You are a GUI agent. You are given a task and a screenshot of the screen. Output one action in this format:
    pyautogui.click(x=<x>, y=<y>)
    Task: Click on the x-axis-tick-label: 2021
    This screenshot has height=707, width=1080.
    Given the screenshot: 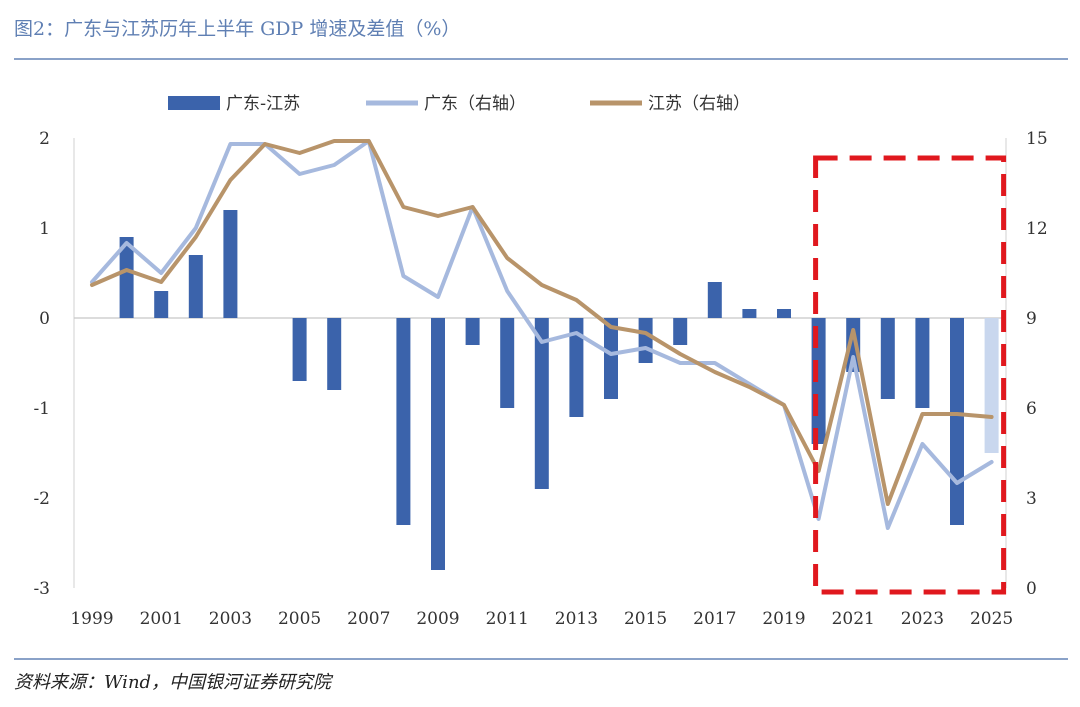 What is the action you would take?
    pyautogui.click(x=853, y=619)
    